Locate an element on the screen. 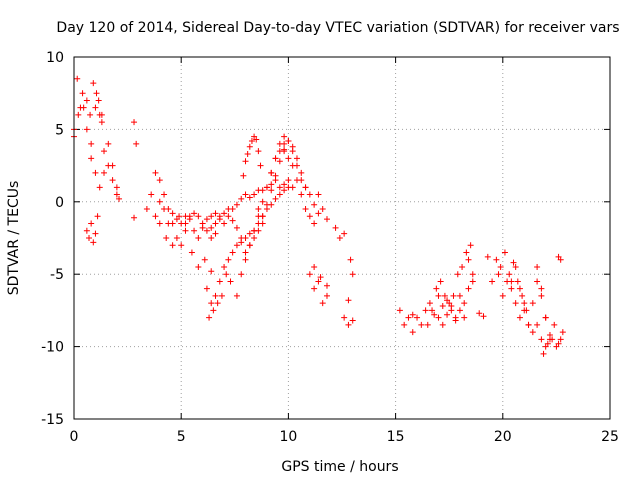  x-tick-label: 5 is located at coordinates (181, 437).